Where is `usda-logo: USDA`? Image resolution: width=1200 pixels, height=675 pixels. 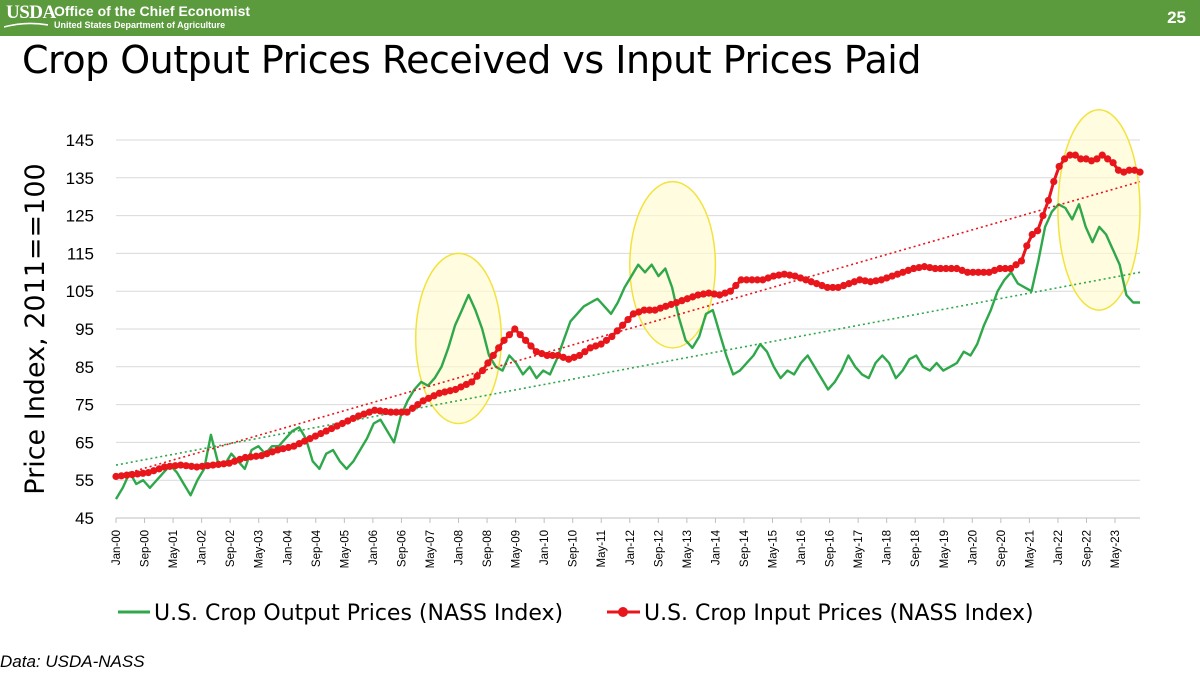
usda-logo: USDA is located at coordinates (31, 12).